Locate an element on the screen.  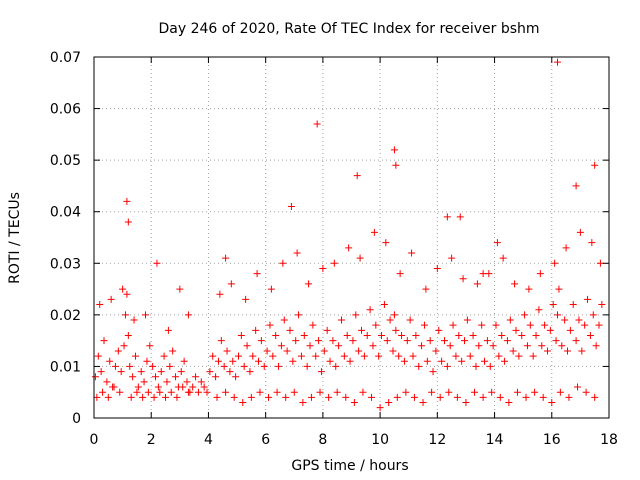
x-tick-label: 0 is located at coordinates (94, 440).